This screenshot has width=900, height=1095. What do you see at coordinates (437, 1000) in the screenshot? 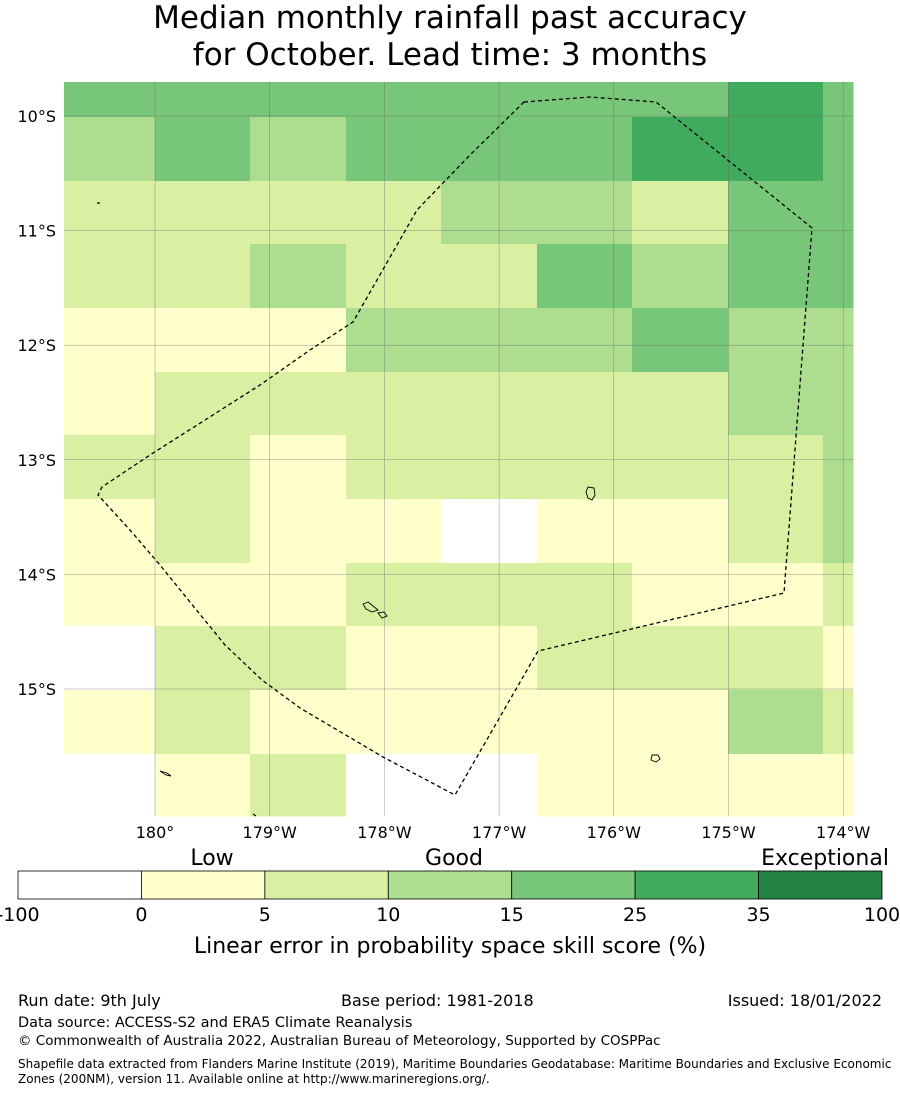
I see `base-period: Base period: 1981-2018` at bounding box center [437, 1000].